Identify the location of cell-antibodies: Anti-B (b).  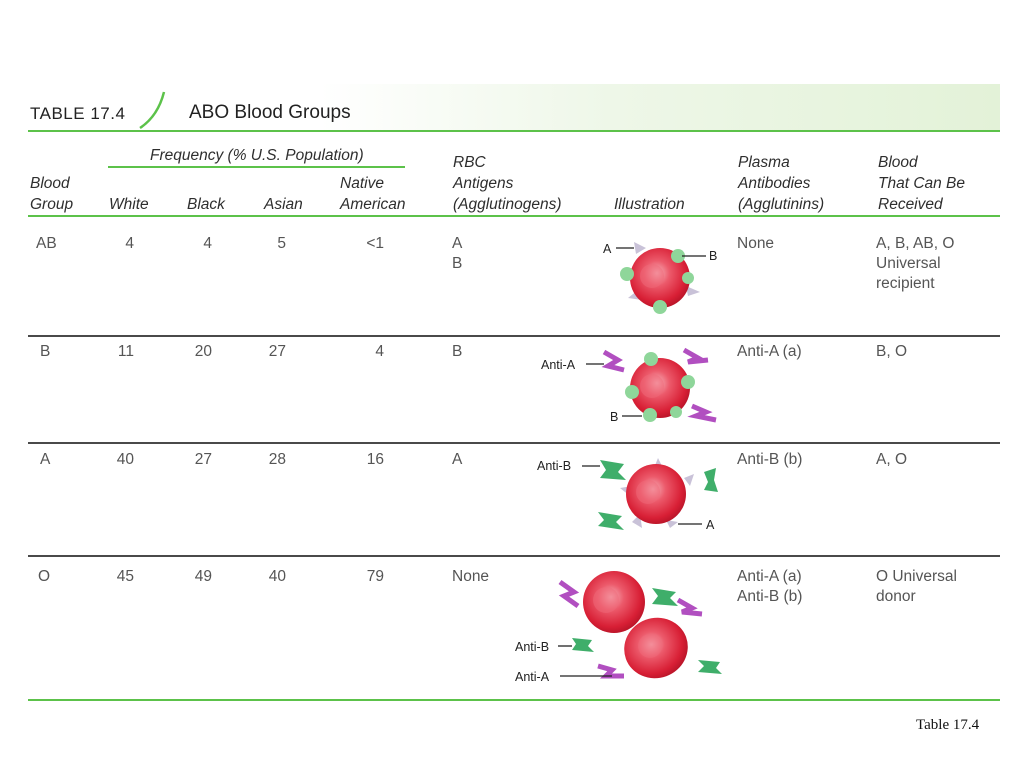
(770, 459).